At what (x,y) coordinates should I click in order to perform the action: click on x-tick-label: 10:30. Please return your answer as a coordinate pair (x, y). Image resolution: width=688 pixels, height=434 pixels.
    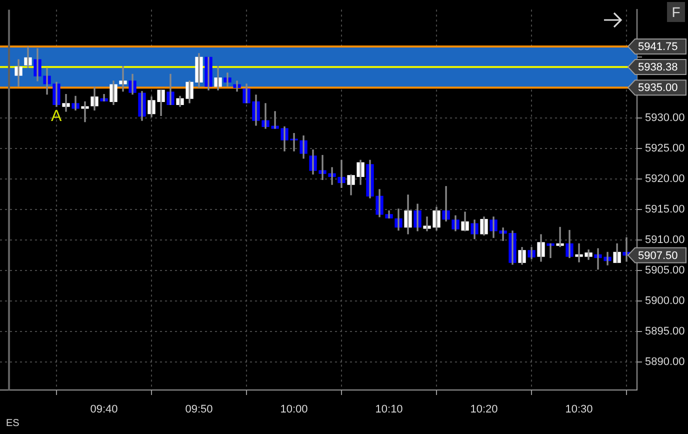
    Looking at the image, I should click on (579, 410).